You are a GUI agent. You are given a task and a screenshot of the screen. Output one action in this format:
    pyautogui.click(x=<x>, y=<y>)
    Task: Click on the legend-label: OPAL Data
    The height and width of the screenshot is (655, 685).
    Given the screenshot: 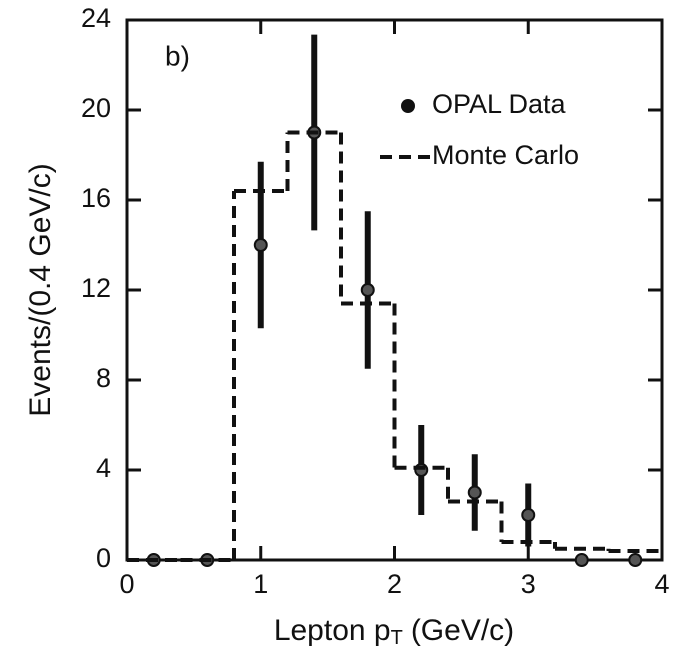 What is the action you would take?
    pyautogui.click(x=499, y=104)
    